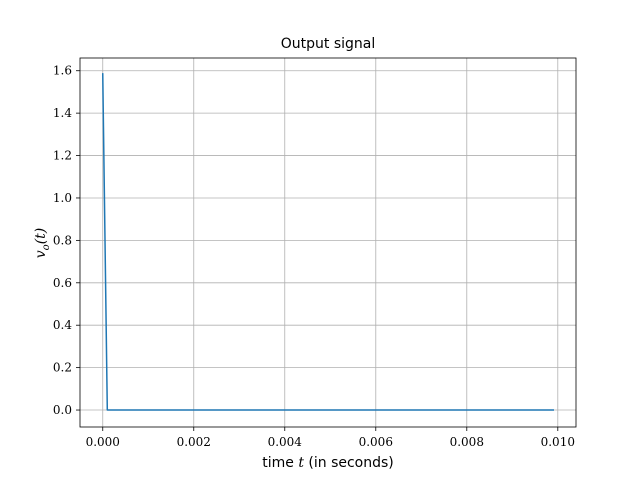 The height and width of the screenshot is (480, 640). Describe the element at coordinates (62, 283) in the screenshot. I see `y-tick-label: 0.6` at that location.